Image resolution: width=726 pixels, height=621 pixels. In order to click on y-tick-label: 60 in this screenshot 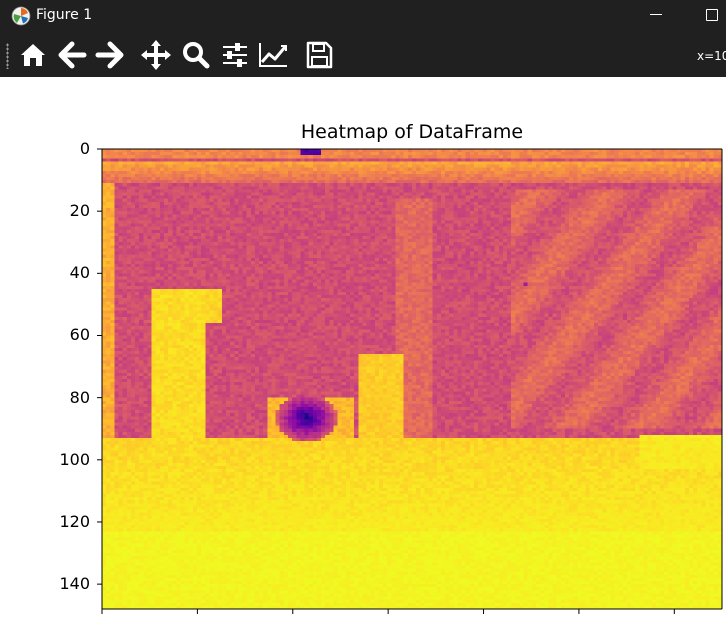, I will do `click(65, 334)`.